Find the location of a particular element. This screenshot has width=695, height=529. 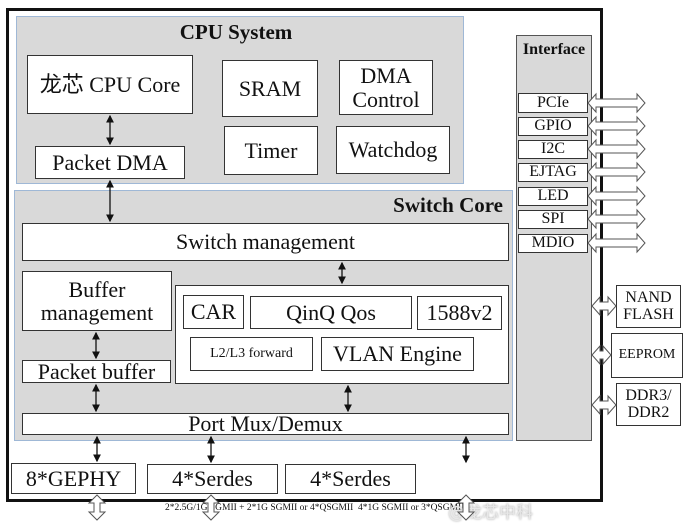

vlan-engine-block: VLAN Engine is located at coordinates (397, 354).